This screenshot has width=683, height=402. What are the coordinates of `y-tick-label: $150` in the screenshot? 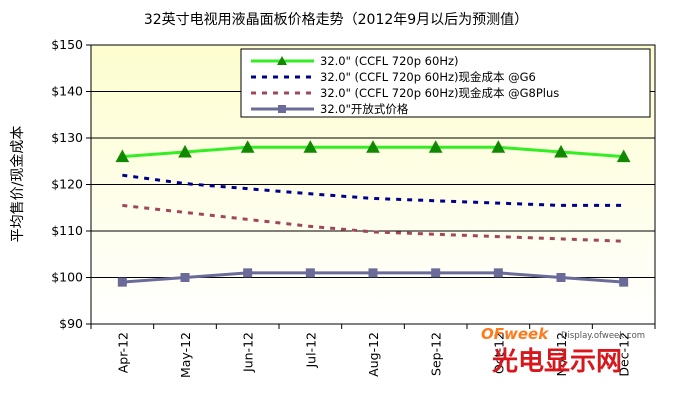 It's located at (67, 44).